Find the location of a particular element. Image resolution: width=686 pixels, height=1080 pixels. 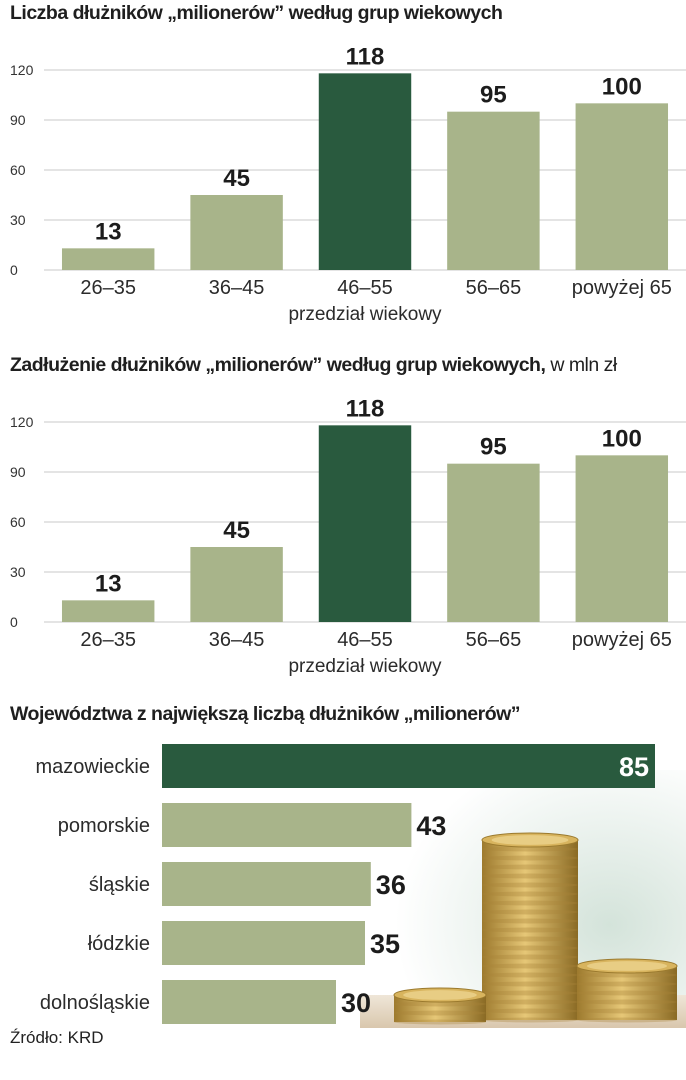

chart2-title-unit: w mln zł is located at coordinates (583, 365).